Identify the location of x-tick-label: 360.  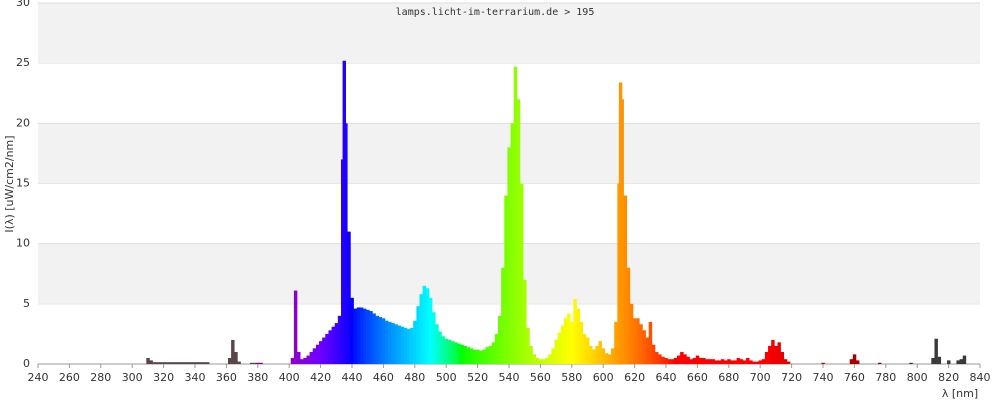
(226, 377).